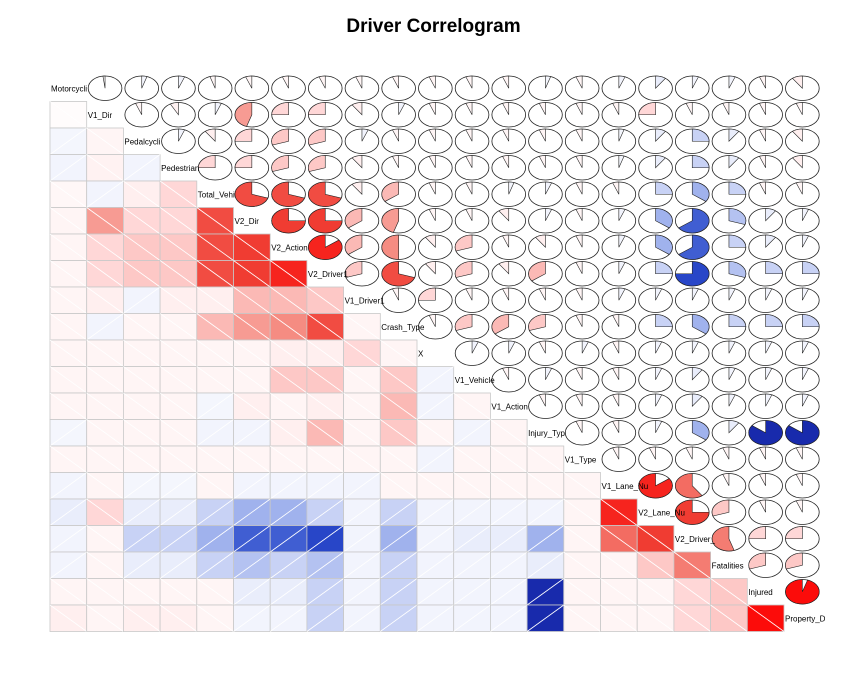  What do you see at coordinates (509, 406) in the screenshot?
I see `variable-label: V1_Action` at bounding box center [509, 406].